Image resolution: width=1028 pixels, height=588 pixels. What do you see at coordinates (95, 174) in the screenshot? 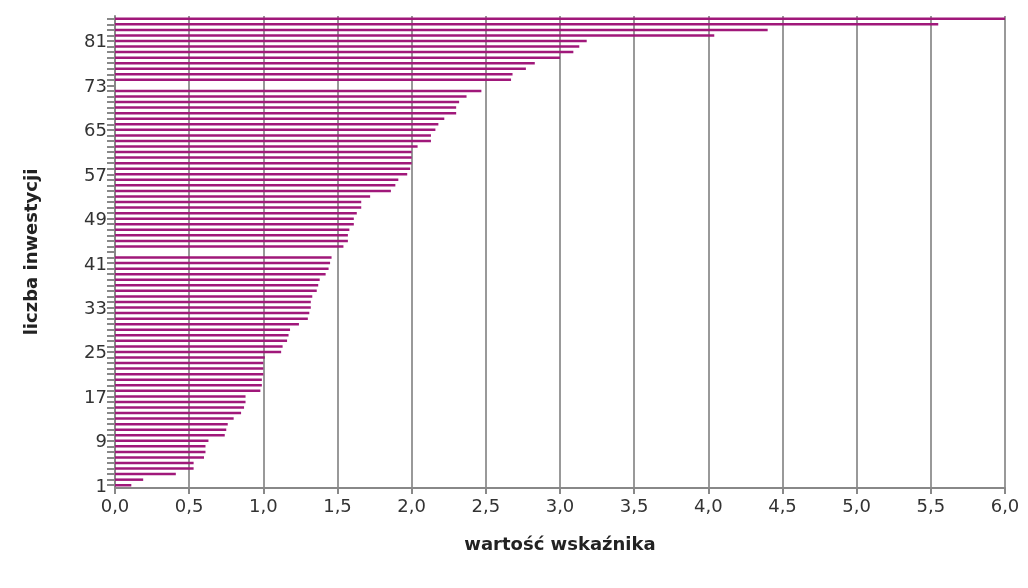
I see `y-tick-label: 57` at bounding box center [95, 174].